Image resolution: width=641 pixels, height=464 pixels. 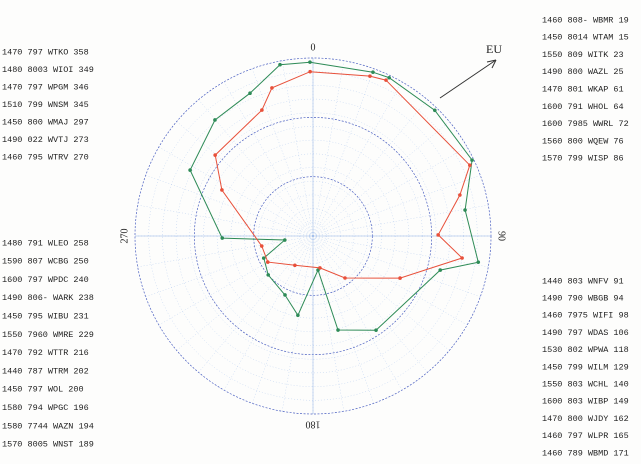 I want to click on arrow, so click(x=468, y=79).